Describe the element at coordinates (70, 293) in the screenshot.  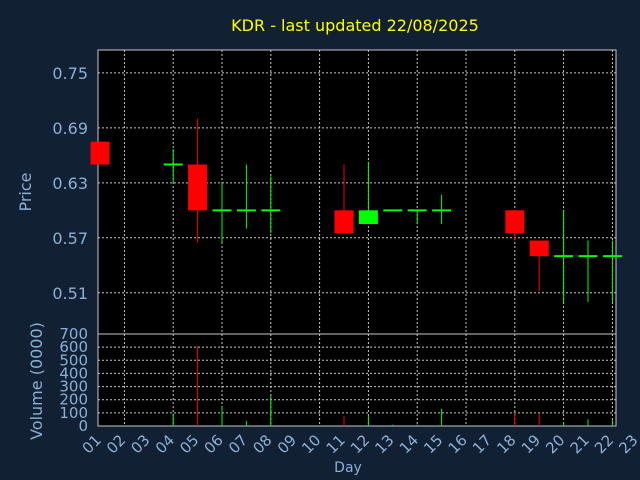
I see `price-tick-label: 0.51` at that location.